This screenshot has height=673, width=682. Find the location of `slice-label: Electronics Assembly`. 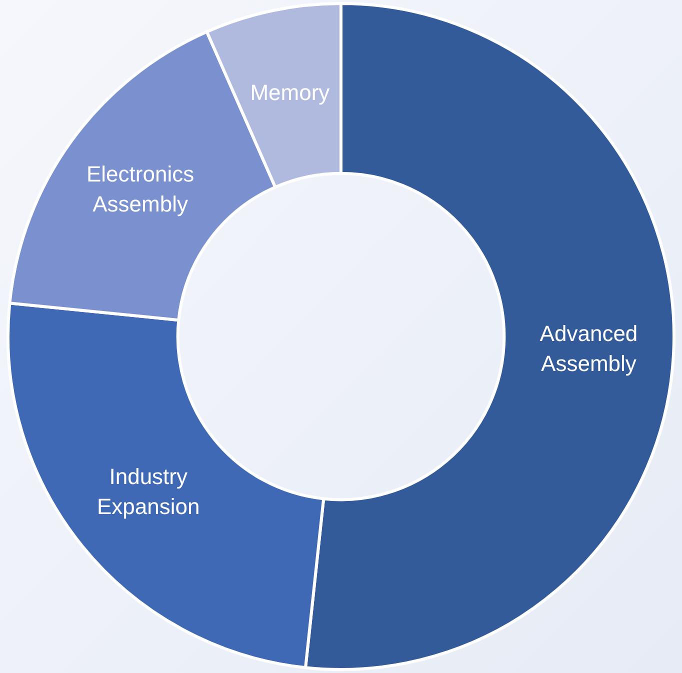

slice-label: Electronics Assembly is located at coordinates (140, 189).